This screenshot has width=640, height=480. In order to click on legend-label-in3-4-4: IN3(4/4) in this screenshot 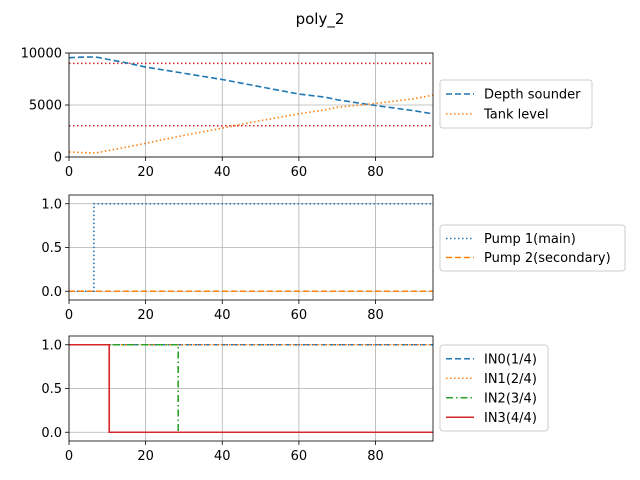, I will do `click(510, 418)`.